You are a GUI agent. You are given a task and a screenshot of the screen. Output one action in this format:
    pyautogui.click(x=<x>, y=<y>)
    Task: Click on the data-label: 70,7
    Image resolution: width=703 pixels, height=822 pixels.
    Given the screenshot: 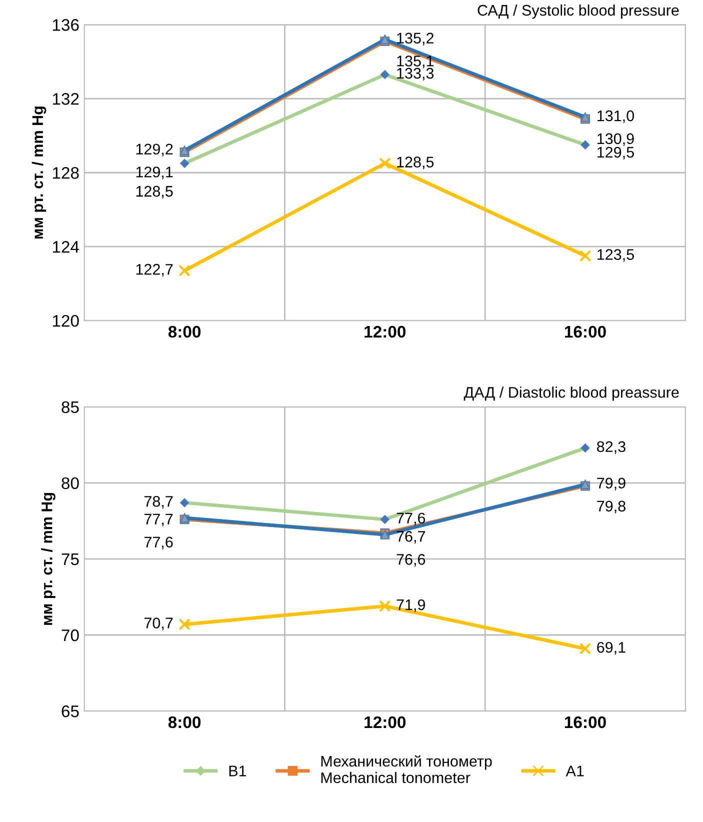 What is the action you would take?
    pyautogui.click(x=158, y=624)
    